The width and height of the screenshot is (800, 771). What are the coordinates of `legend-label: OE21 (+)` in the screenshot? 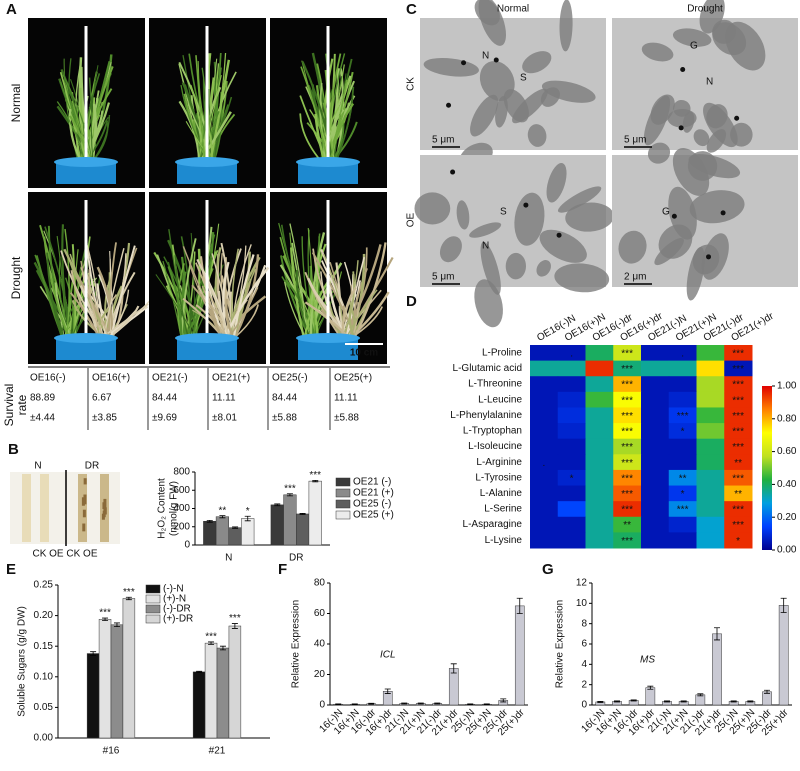 It's located at (373, 493).